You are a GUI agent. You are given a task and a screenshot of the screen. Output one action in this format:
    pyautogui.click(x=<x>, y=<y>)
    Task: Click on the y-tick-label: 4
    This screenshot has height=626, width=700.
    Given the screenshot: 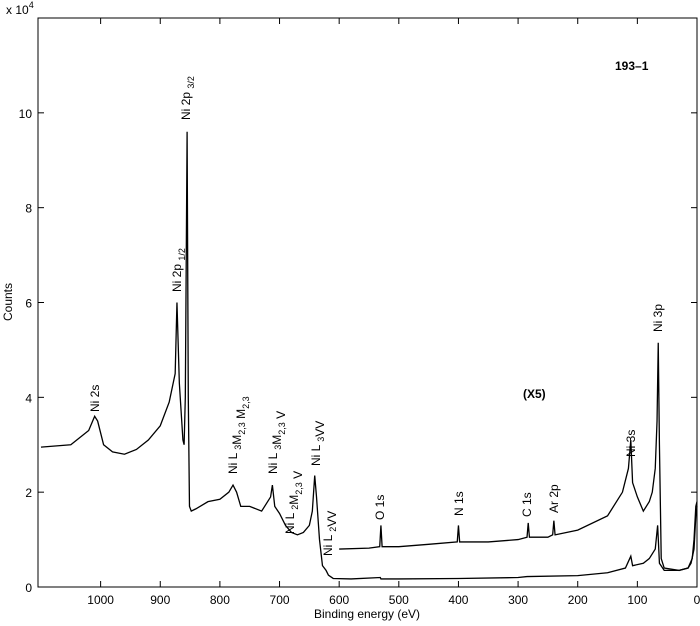 What is the action you would take?
    pyautogui.click(x=28, y=398)
    